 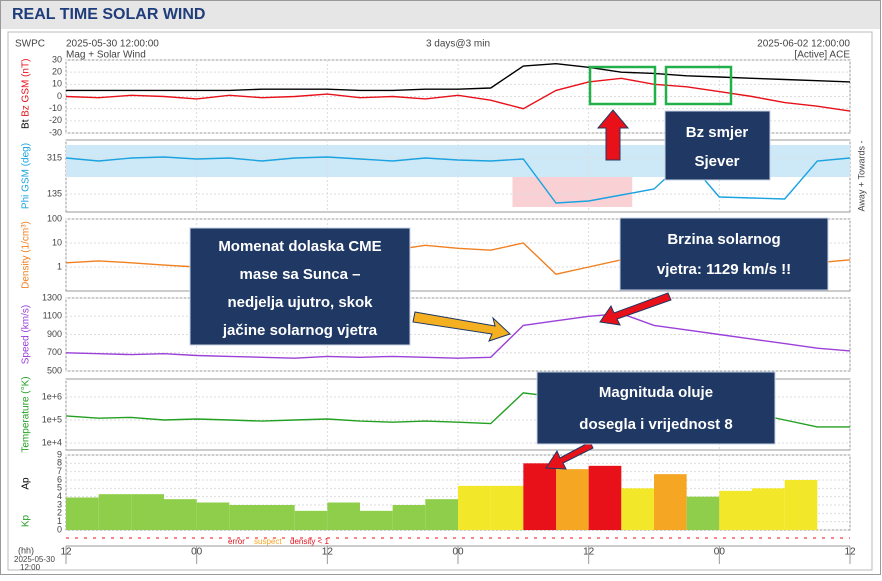 What do you see at coordinates (55, 132) in the screenshot?
I see `y-tick-label: -30` at bounding box center [55, 132].